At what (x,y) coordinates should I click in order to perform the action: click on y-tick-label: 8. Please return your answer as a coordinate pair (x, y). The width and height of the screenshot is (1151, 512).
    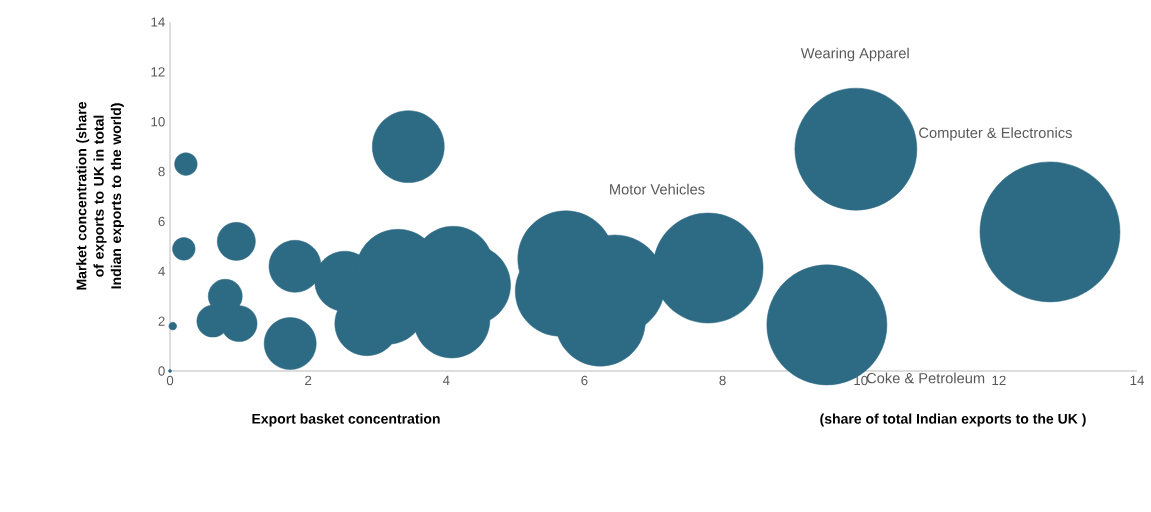
    Looking at the image, I should click on (161, 171).